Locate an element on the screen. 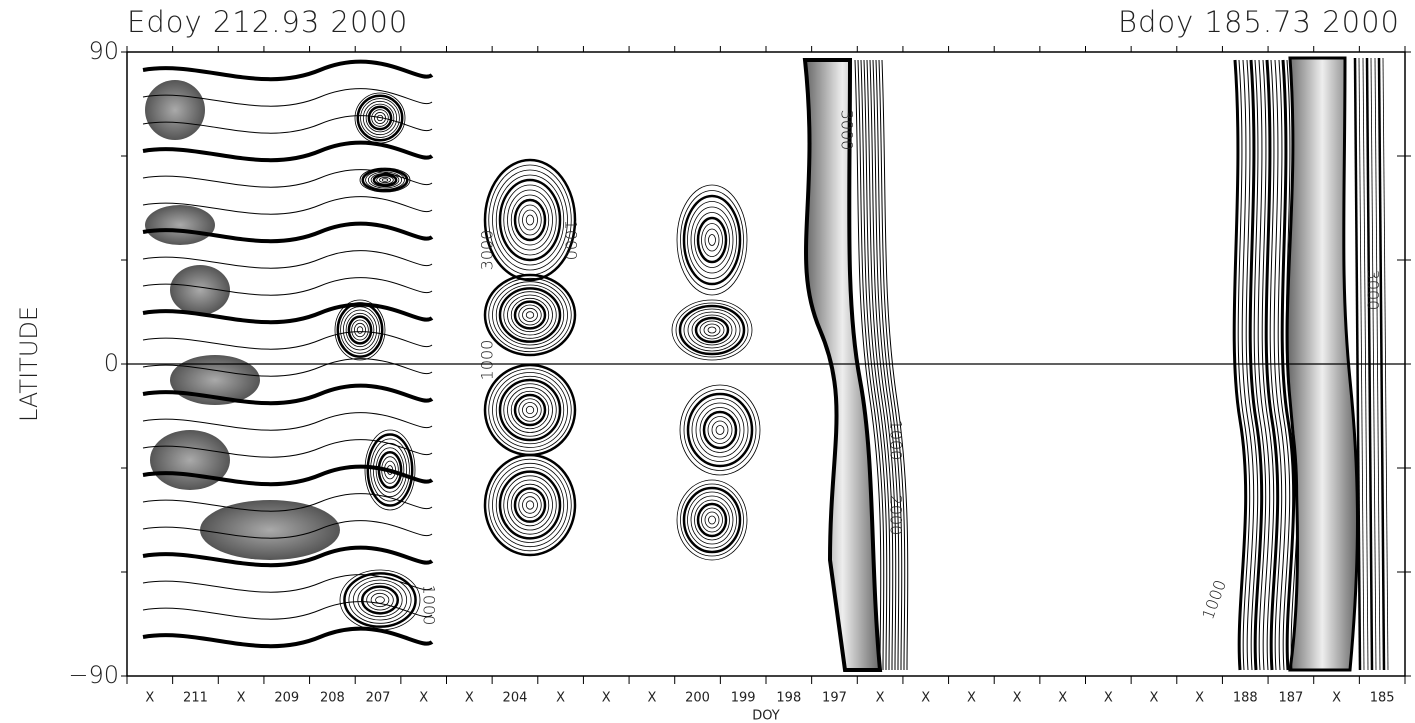 The image size is (1415, 723). y-tick-label: 90 is located at coordinates (103, 51).